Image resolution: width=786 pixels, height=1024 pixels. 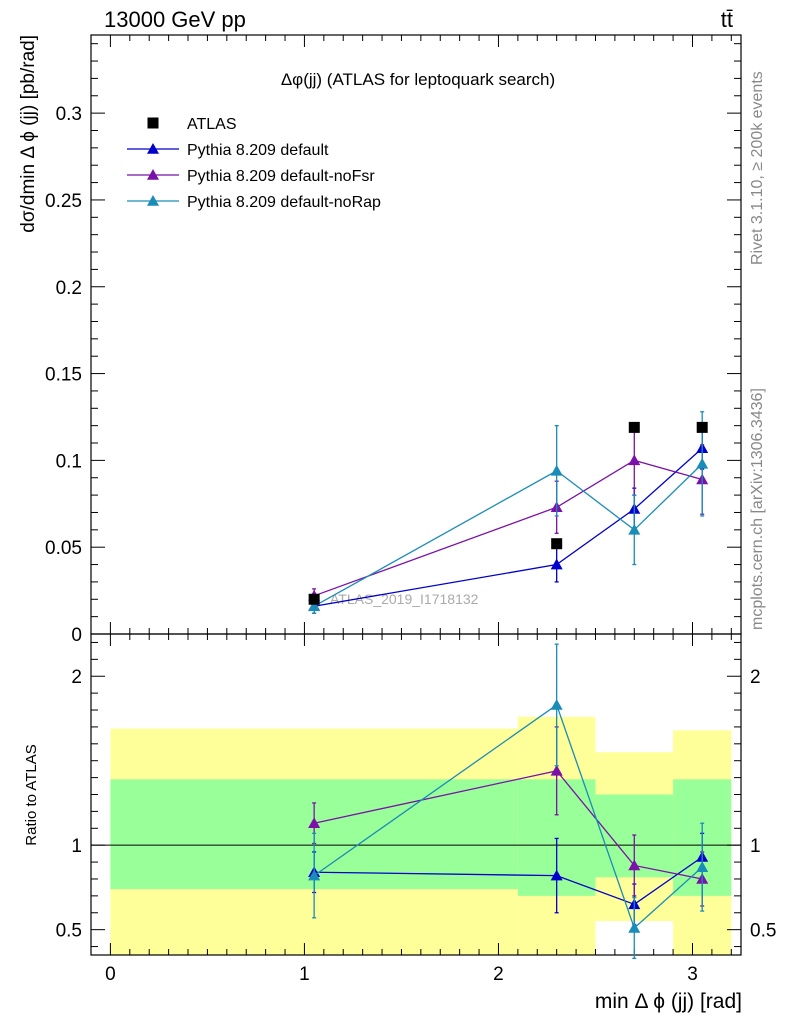 What do you see at coordinates (281, 176) in the screenshot?
I see `legend-label: Pythia 8.209 default-noFsr` at bounding box center [281, 176].